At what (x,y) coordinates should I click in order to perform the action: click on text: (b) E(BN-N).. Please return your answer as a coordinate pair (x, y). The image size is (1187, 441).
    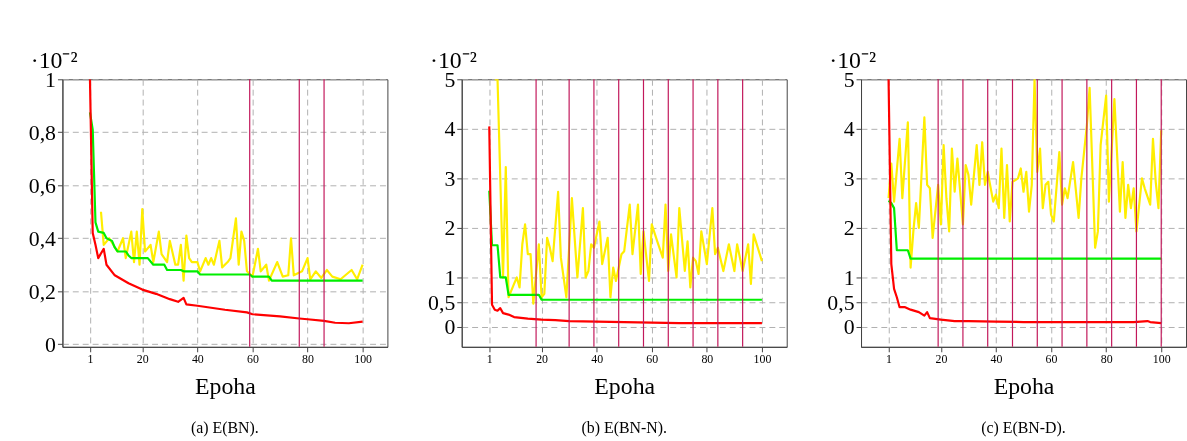
    Looking at the image, I should click on (624, 428).